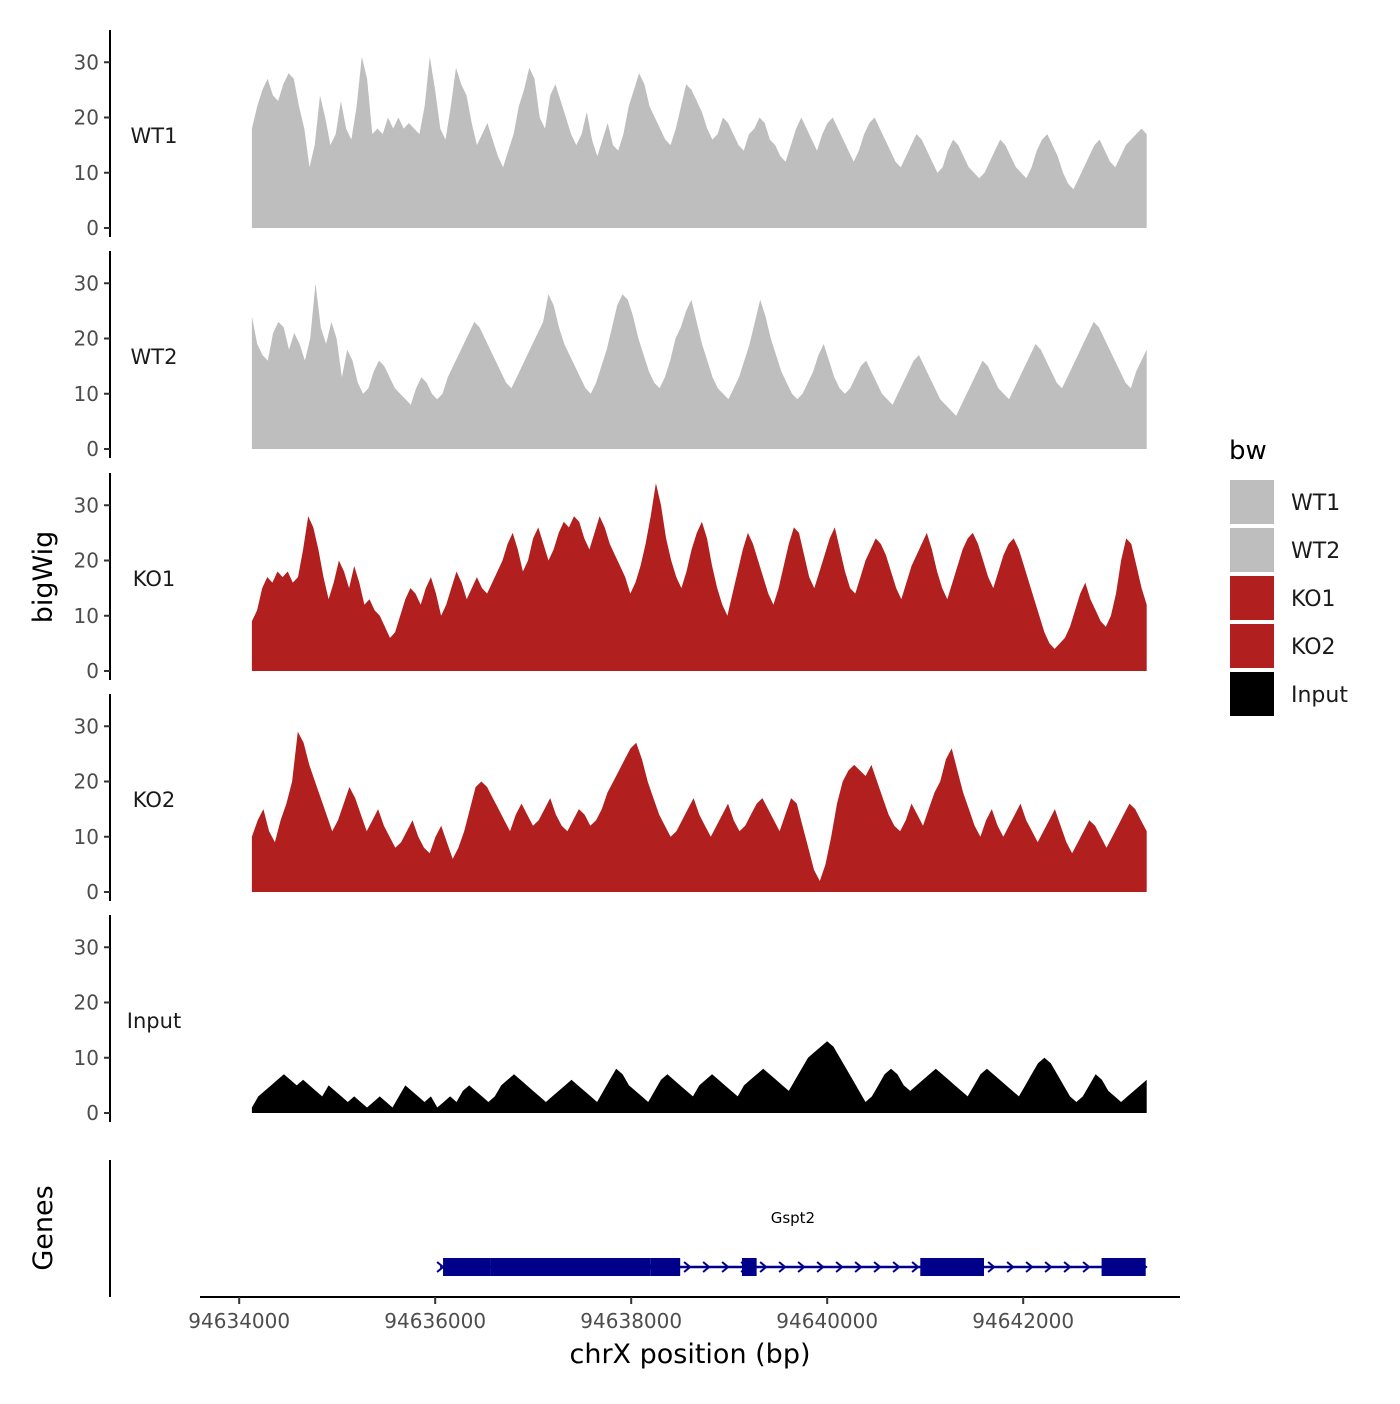 The height and width of the screenshot is (1404, 1400). I want to click on x-tick-label: 94642000, so click(1023, 1321).